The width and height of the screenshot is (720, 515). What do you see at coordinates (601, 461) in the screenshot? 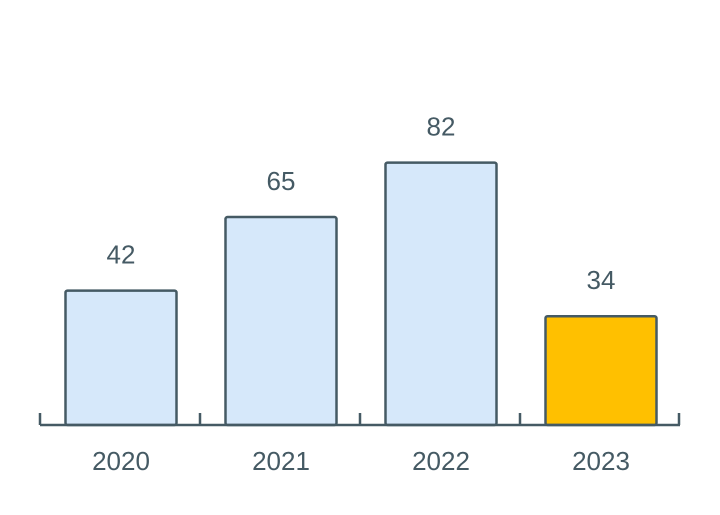
I see `x-tick-label: 2023` at bounding box center [601, 461].